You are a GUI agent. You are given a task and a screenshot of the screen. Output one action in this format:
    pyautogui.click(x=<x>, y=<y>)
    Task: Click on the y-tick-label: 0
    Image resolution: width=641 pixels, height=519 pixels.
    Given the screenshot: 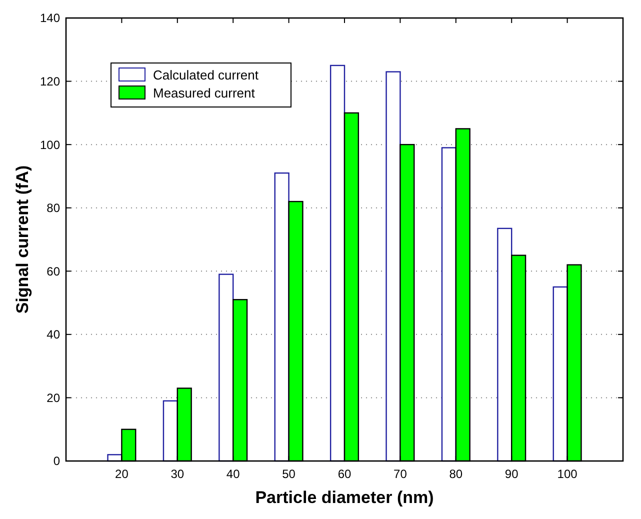 What is the action you would take?
    pyautogui.click(x=56, y=461)
    